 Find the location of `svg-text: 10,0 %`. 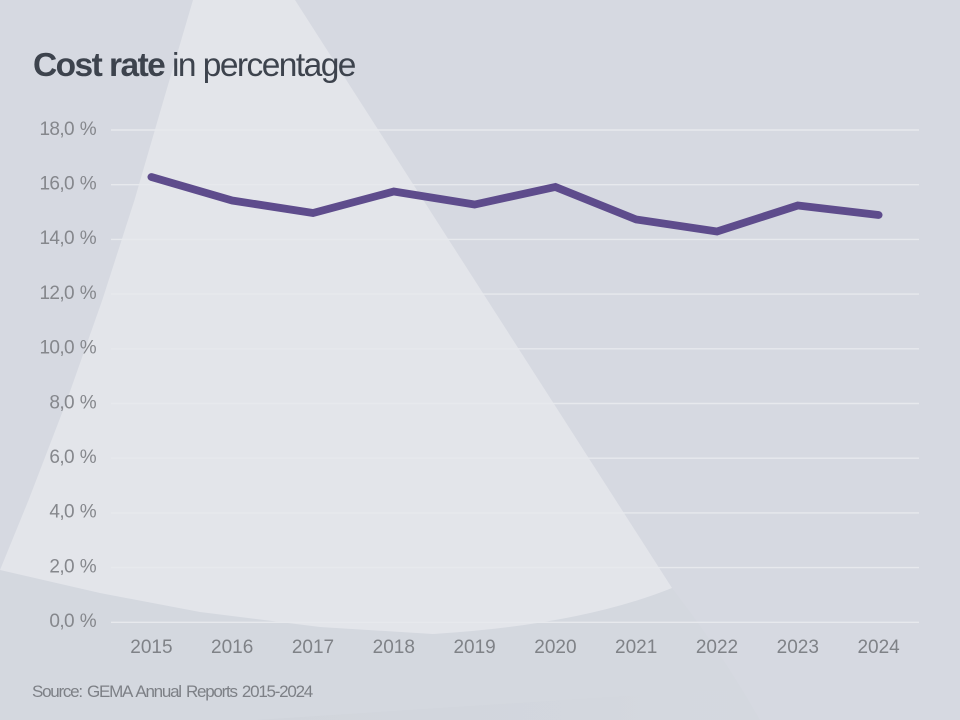

svg-text: 10,0 % is located at coordinates (67, 348).